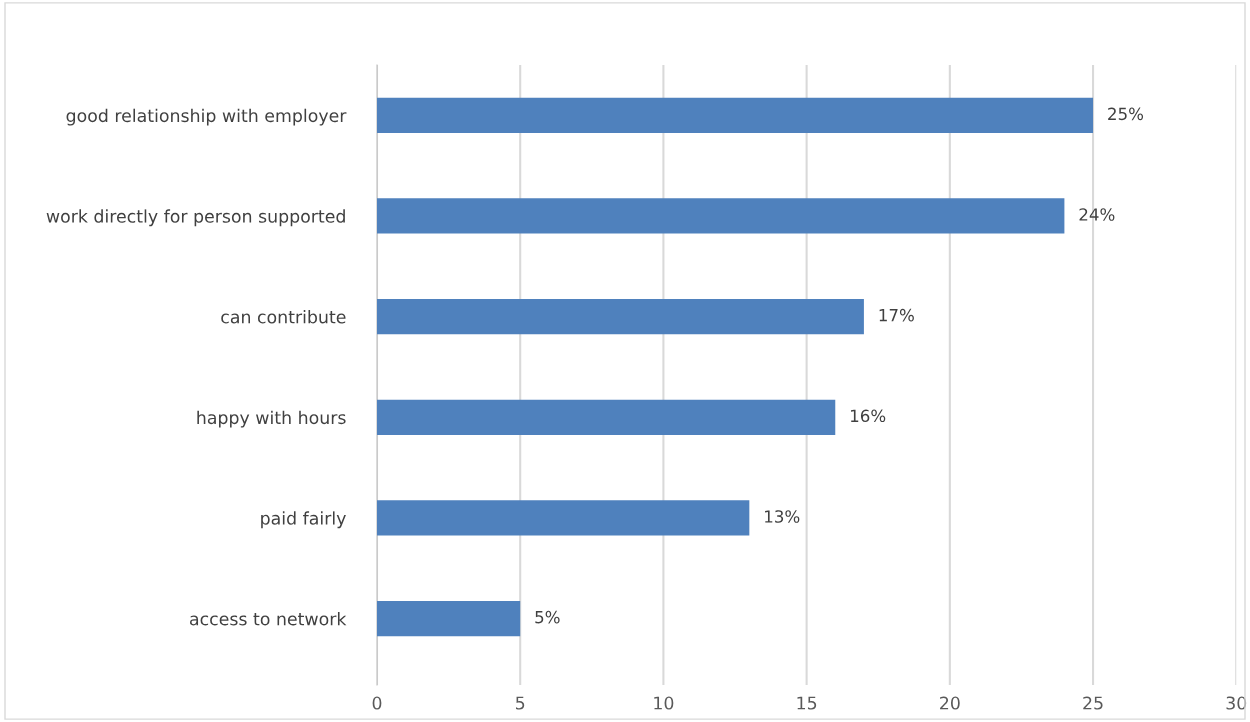 This screenshot has height=722, width=1250. I want to click on y-tick-label: happy with hours, so click(271, 419).